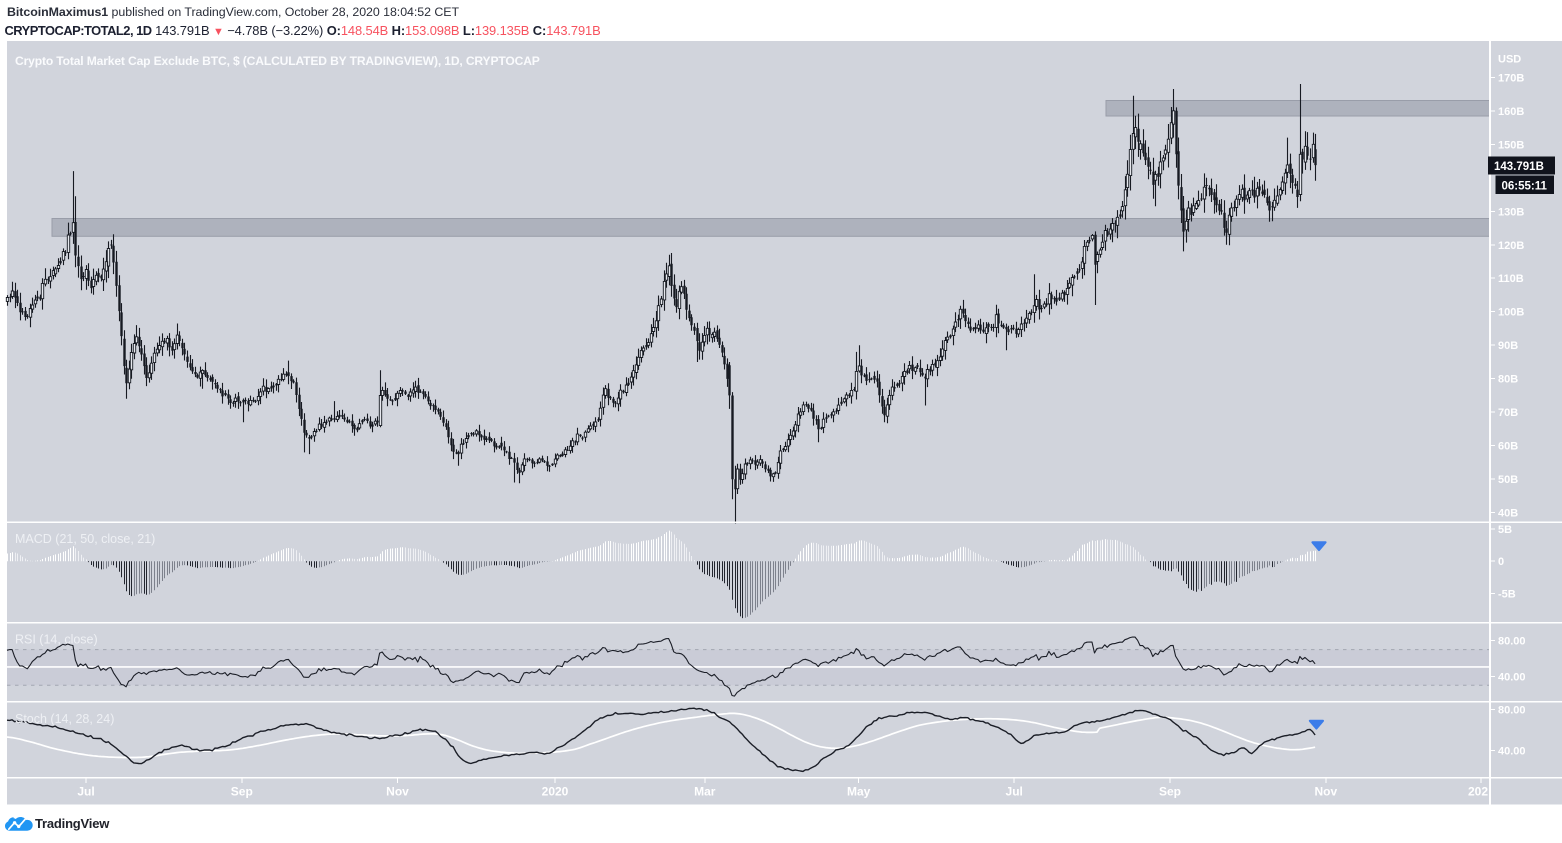  What do you see at coordinates (1525, 187) in the screenshot?
I see `svg-text: 06:55:11` at bounding box center [1525, 187].